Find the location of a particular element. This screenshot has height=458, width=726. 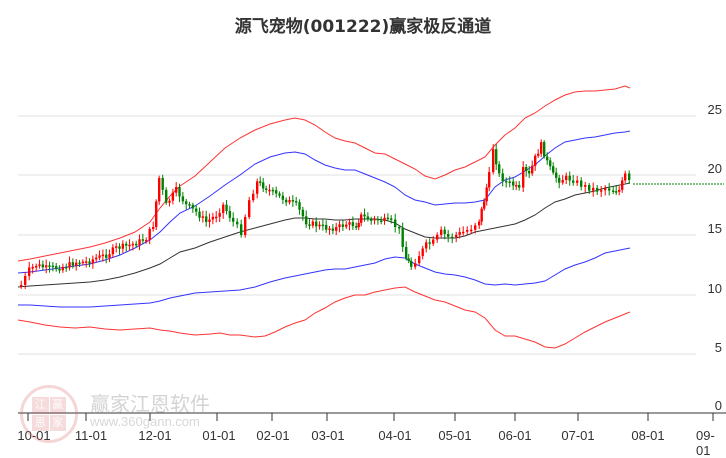

watermark-logo-char: 家 is located at coordinates (57, 422).